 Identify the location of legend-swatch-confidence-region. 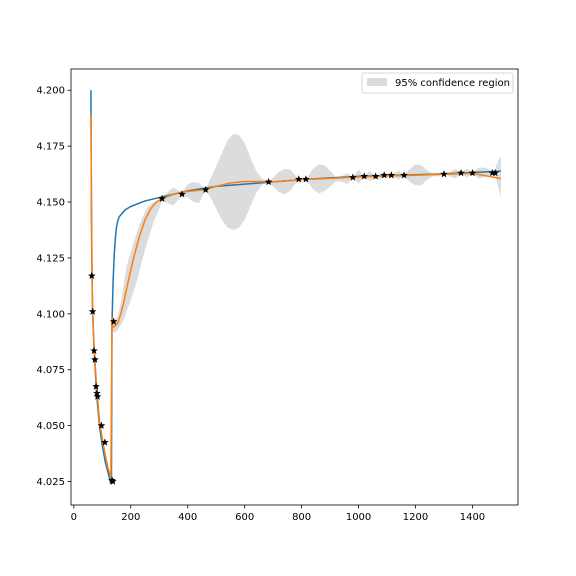
(377, 82).